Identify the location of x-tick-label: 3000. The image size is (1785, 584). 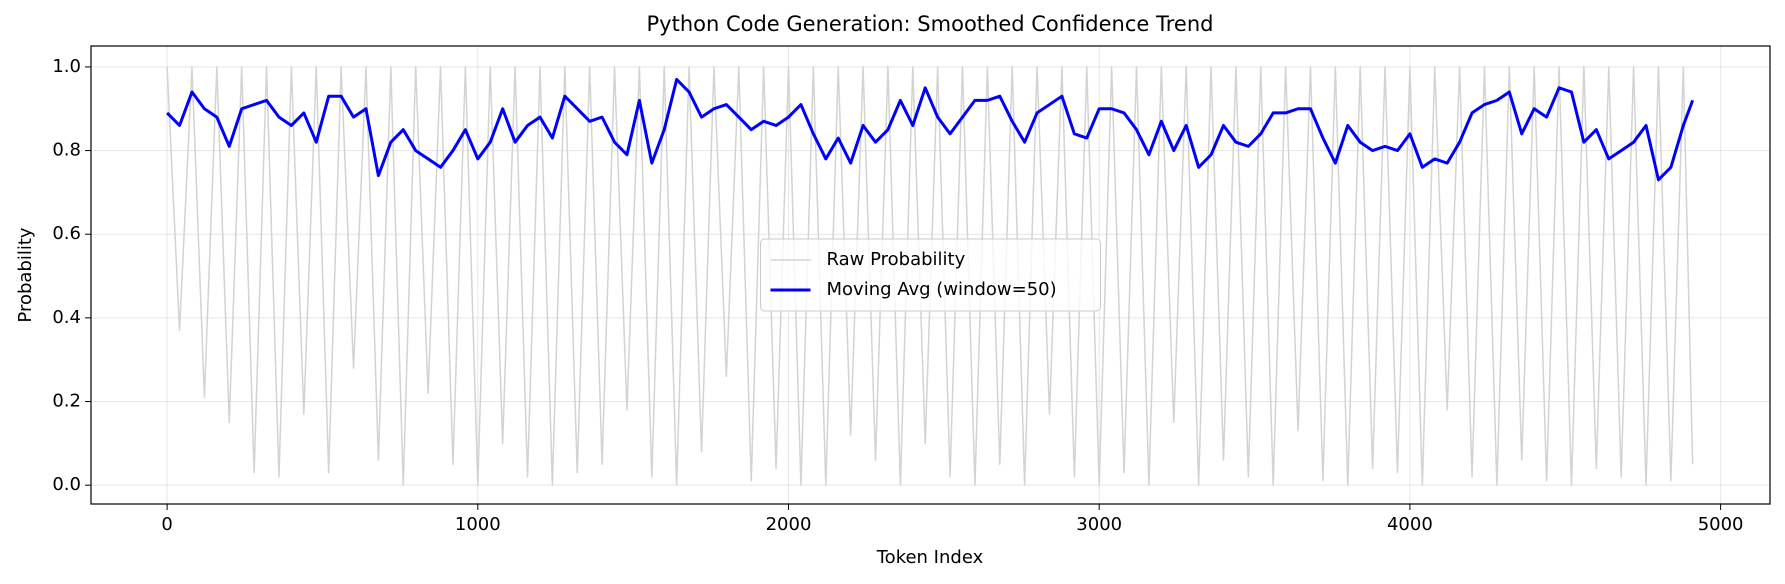
(1099, 524).